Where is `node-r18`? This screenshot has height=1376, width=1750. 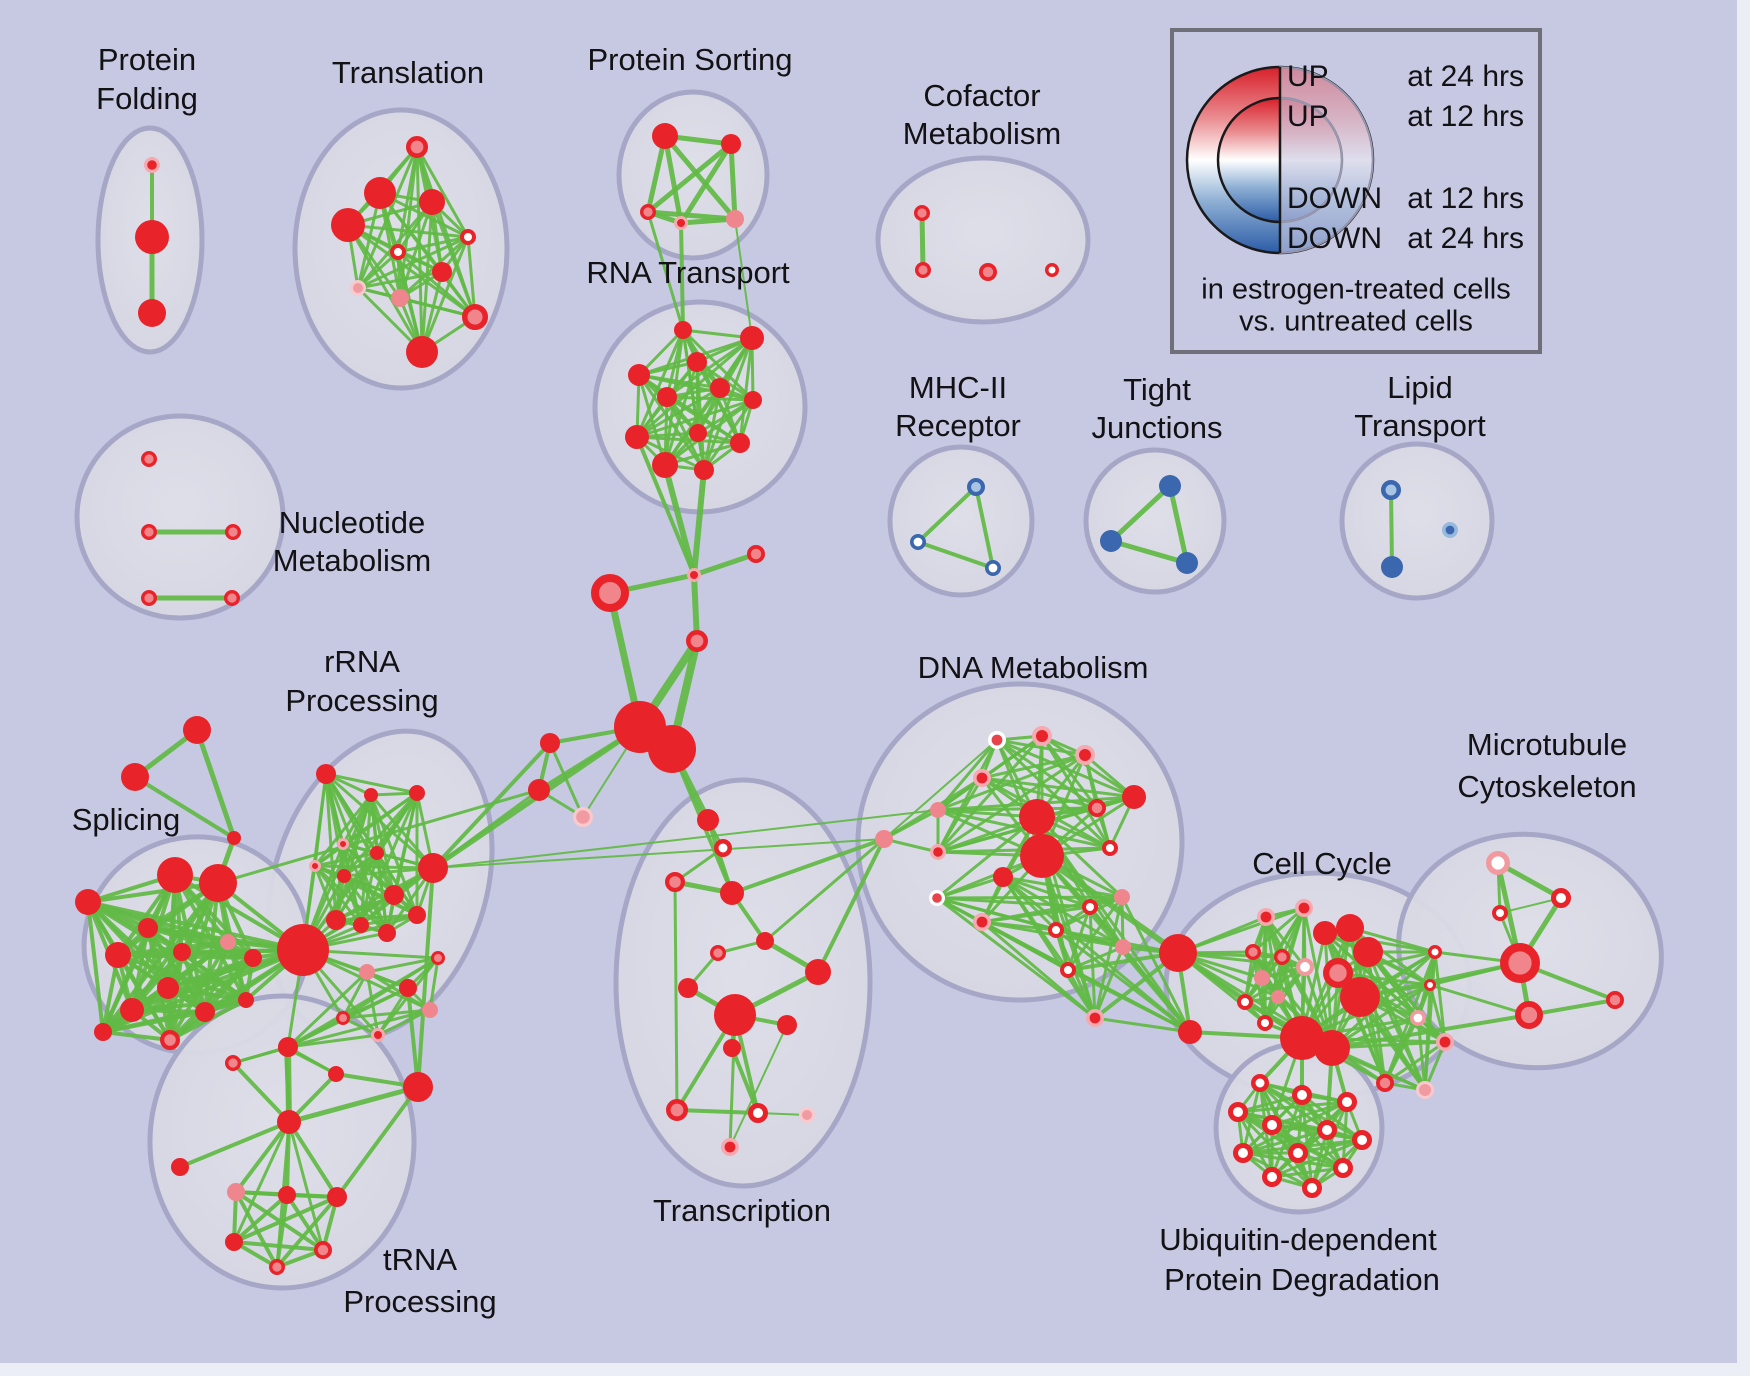 node-r18 is located at coordinates (378, 1035).